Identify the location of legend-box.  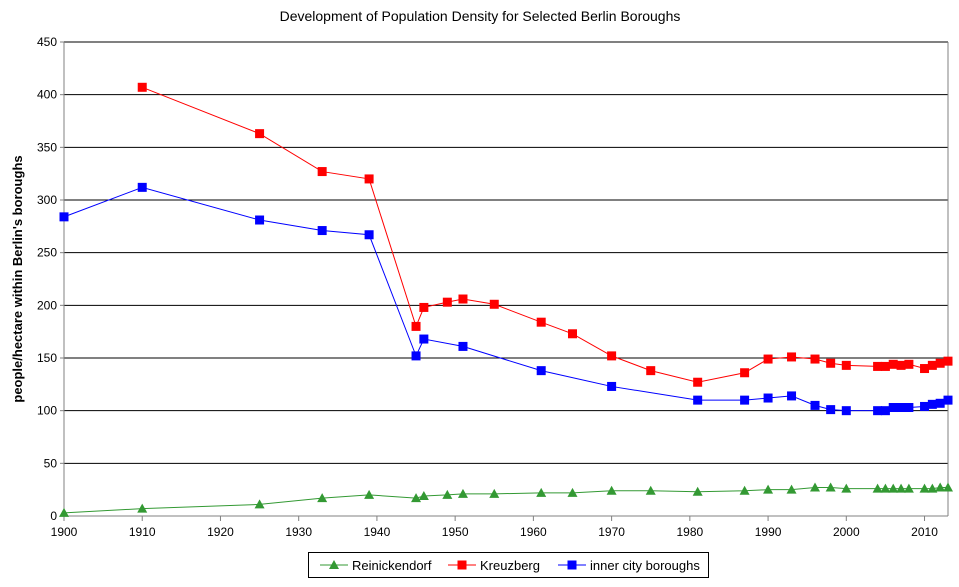
(508, 565).